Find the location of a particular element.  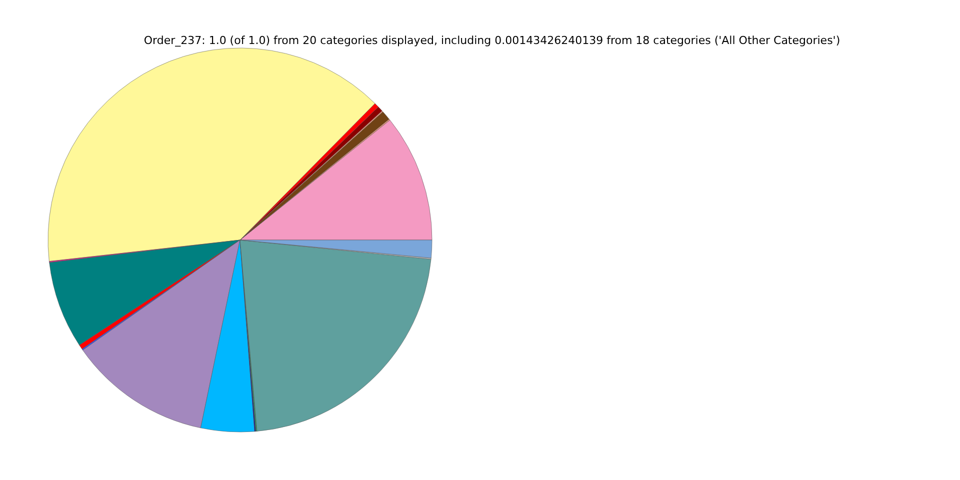

text: Order_237: 1.0 (of 1.0) from 20 categories displayed, including 0.00143426240139 from 18 categories ('All Other Categories') is located at coordinates (492, 40).